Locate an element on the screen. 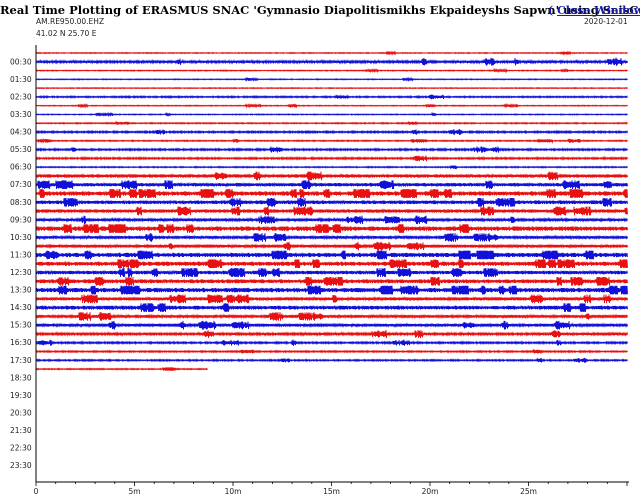  time-label: 19:30 is located at coordinates (21, 395).